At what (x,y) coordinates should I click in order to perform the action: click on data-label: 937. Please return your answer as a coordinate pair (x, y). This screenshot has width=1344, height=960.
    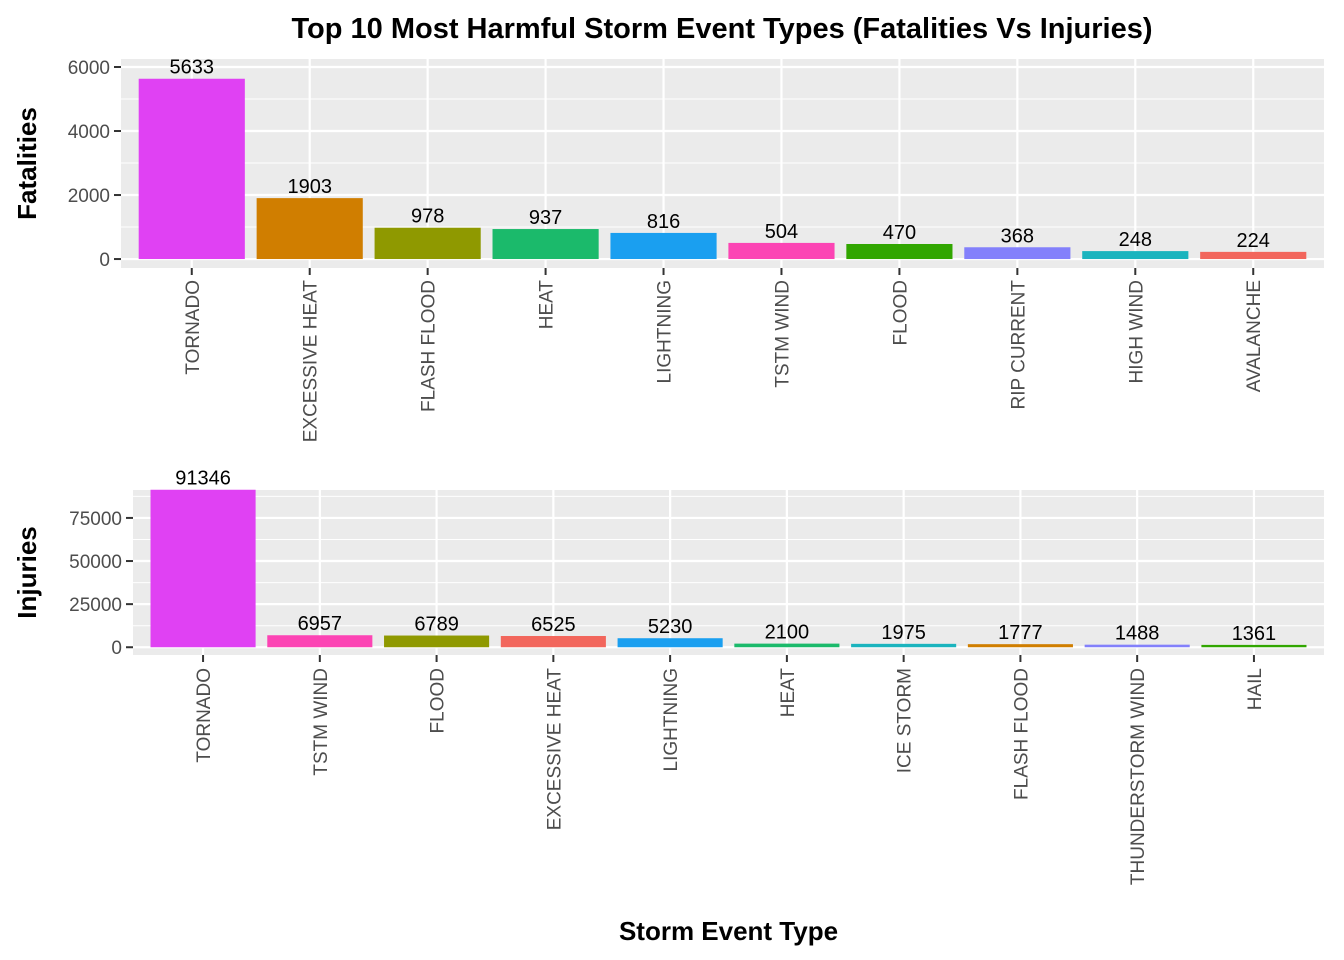
    Looking at the image, I should click on (545, 218).